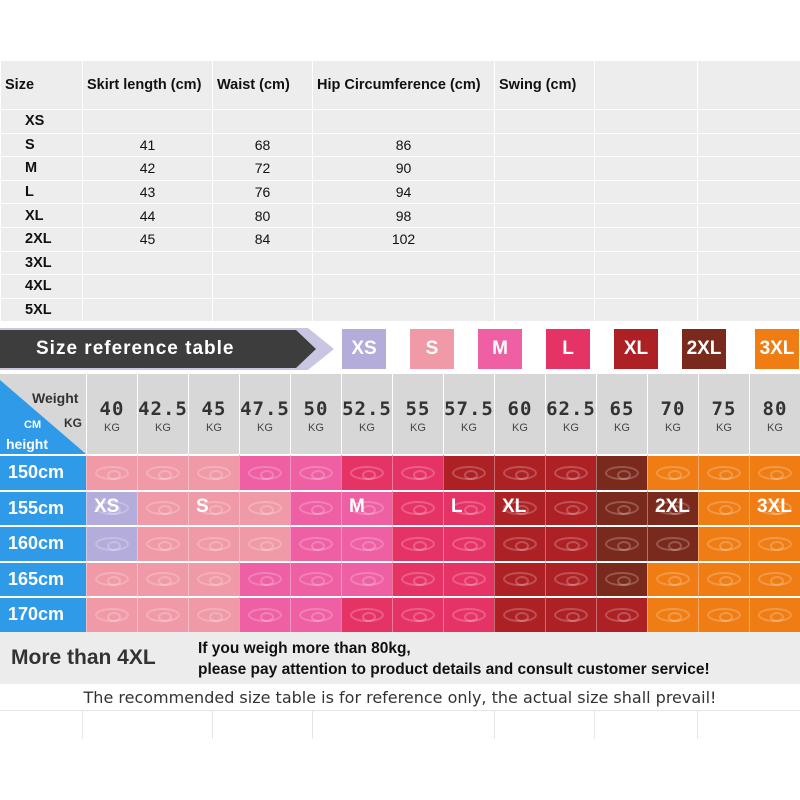 The image size is (800, 800). I want to click on measurement-row: 2XL 45 84 102, so click(400, 239).